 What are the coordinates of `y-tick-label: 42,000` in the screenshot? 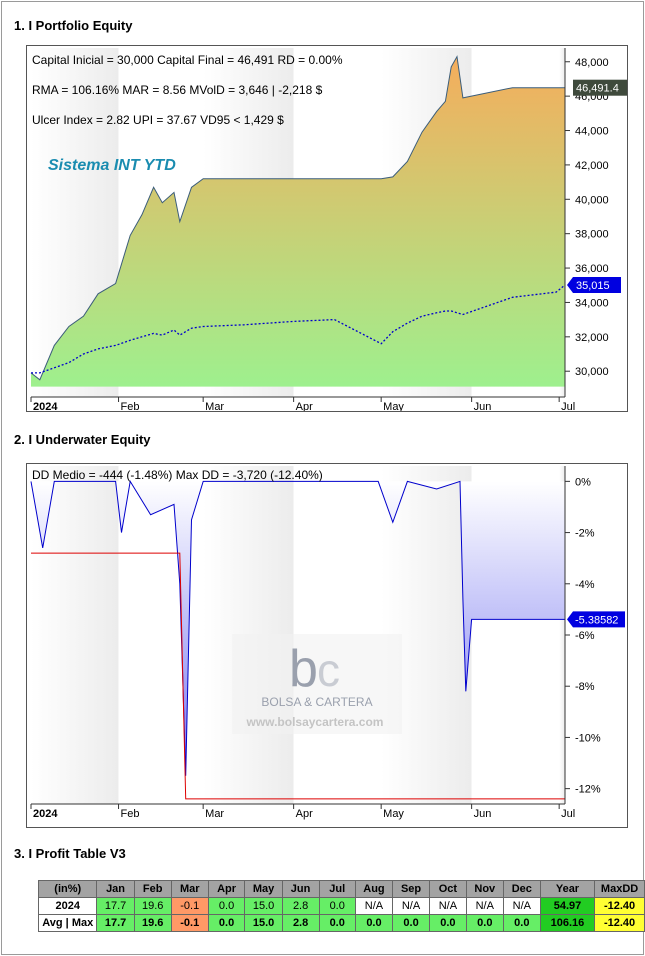 It's located at (592, 166).